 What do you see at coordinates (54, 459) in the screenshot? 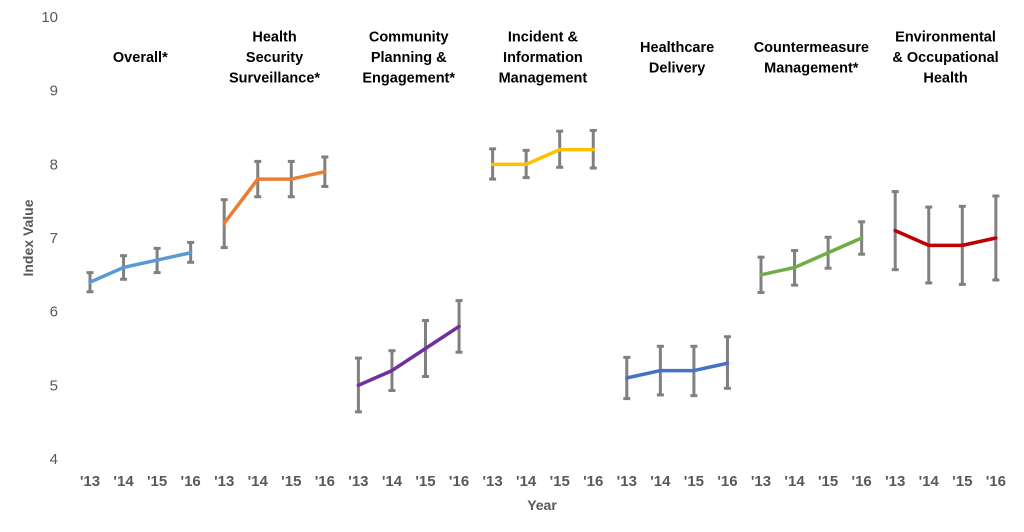
I see `y-tick-label: 4` at bounding box center [54, 459].